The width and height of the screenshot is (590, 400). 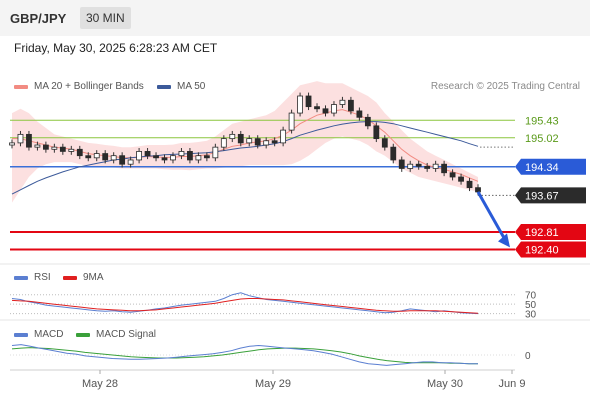 I want to click on ma50-line, so click(x=245, y=158).